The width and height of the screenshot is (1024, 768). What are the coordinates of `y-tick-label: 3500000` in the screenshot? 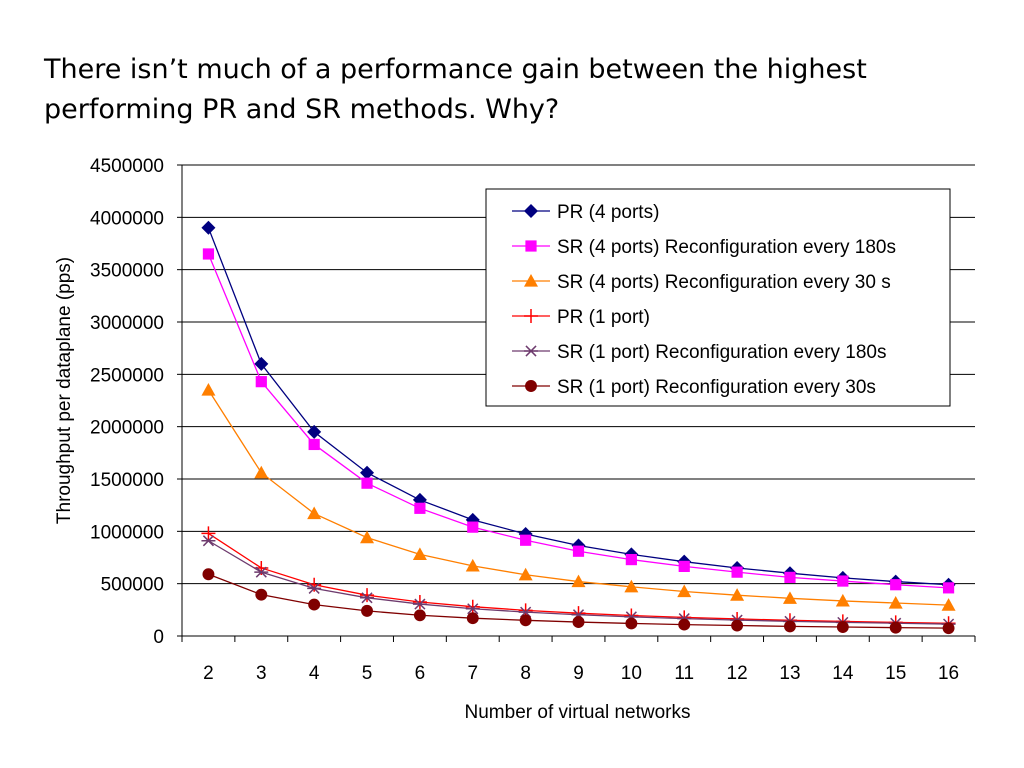 It's located at (127, 271).